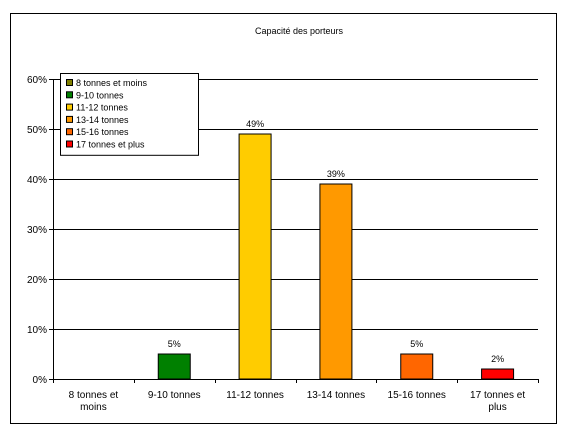 The image size is (565, 427). What do you see at coordinates (174, 366) in the screenshot?
I see `bar-9-10-tonnes` at bounding box center [174, 366].